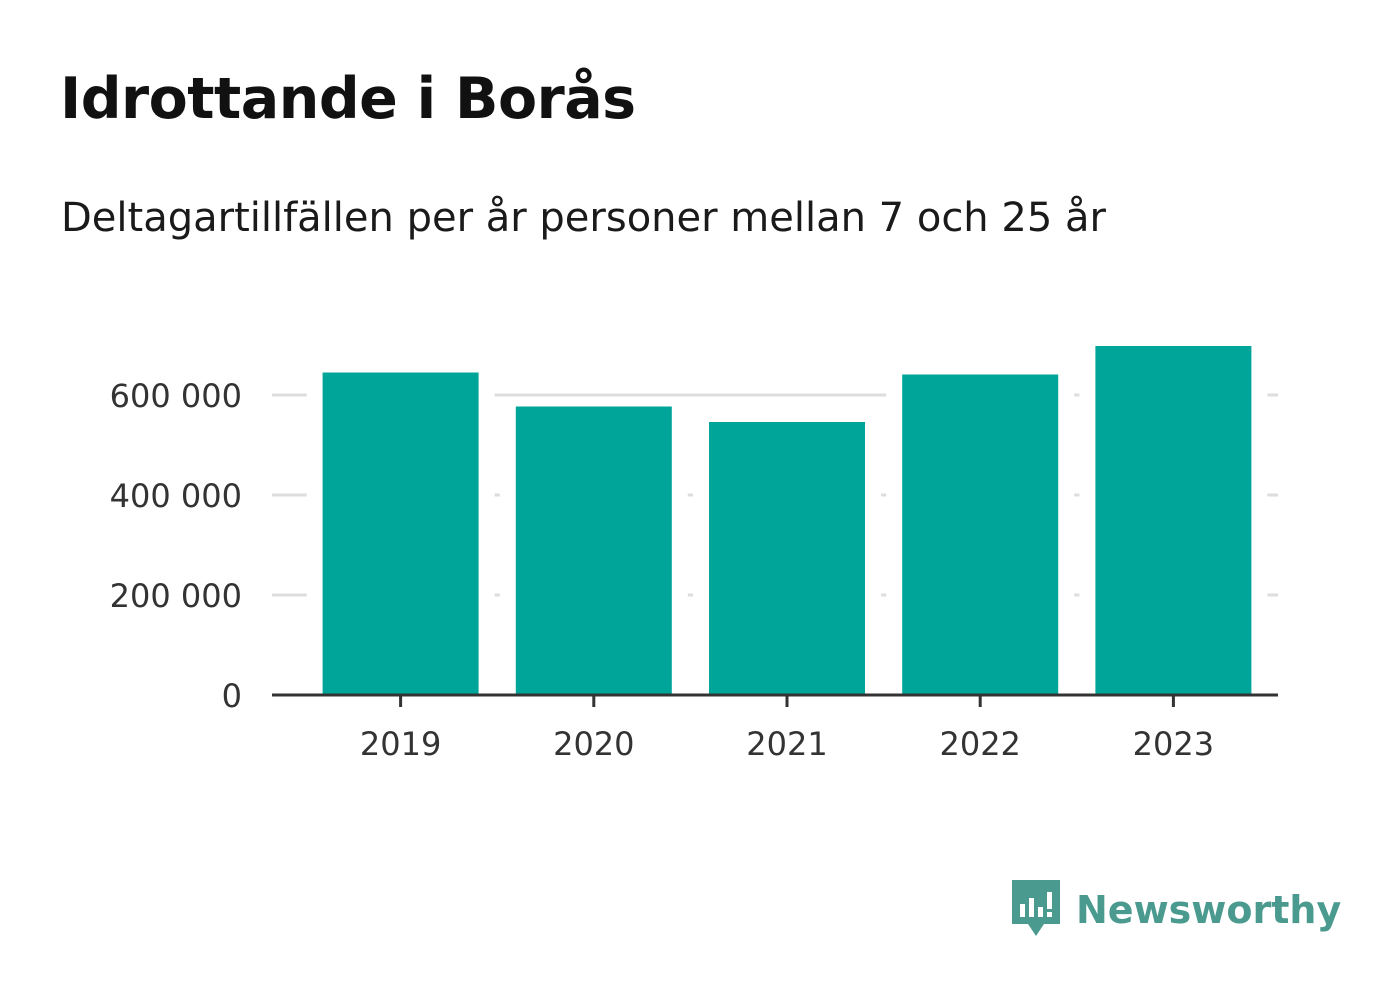 This screenshot has height=999, width=1382. What do you see at coordinates (979, 744) in the screenshot?
I see `x-tick-label: 2022` at bounding box center [979, 744].